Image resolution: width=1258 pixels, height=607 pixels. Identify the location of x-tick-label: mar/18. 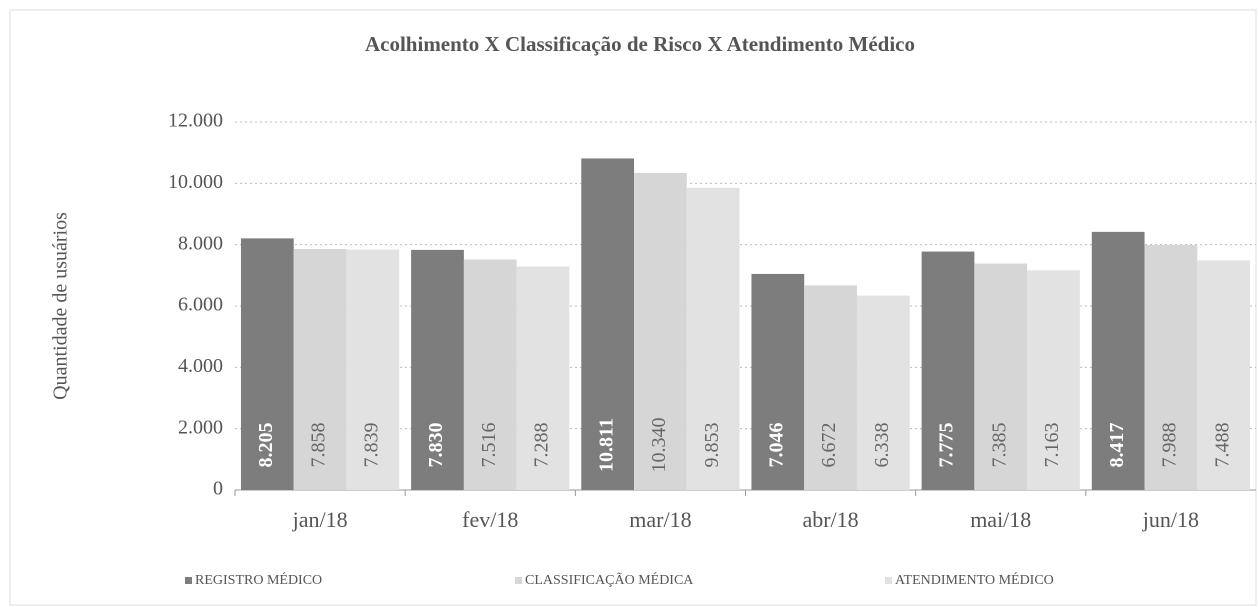
(660, 519).